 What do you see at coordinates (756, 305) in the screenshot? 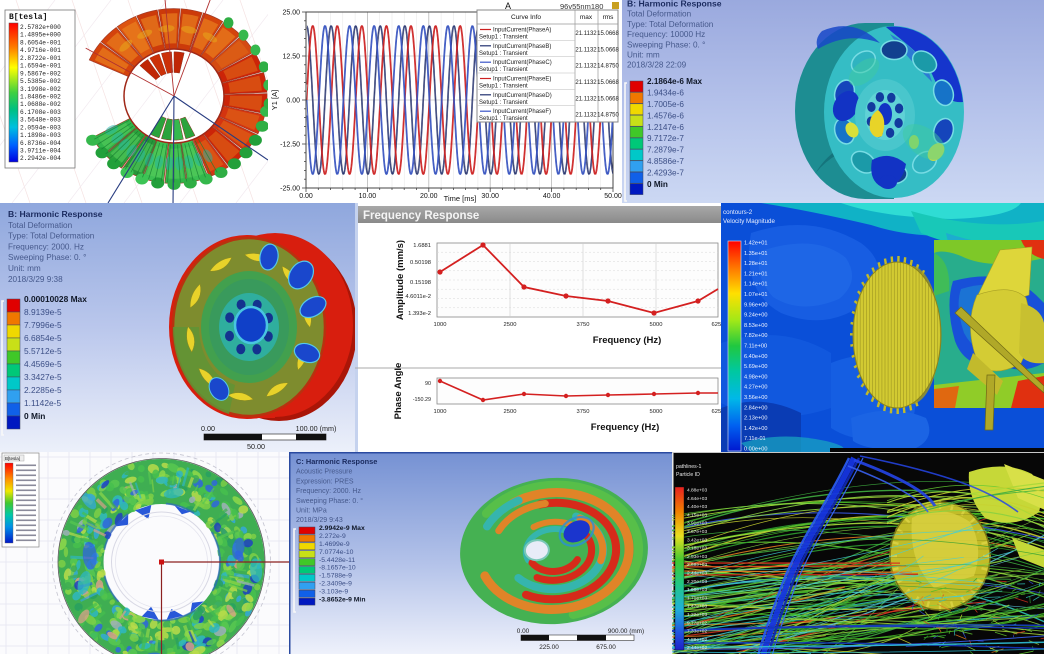
I see `svg-text: 9.96e+00` at bounding box center [756, 305].